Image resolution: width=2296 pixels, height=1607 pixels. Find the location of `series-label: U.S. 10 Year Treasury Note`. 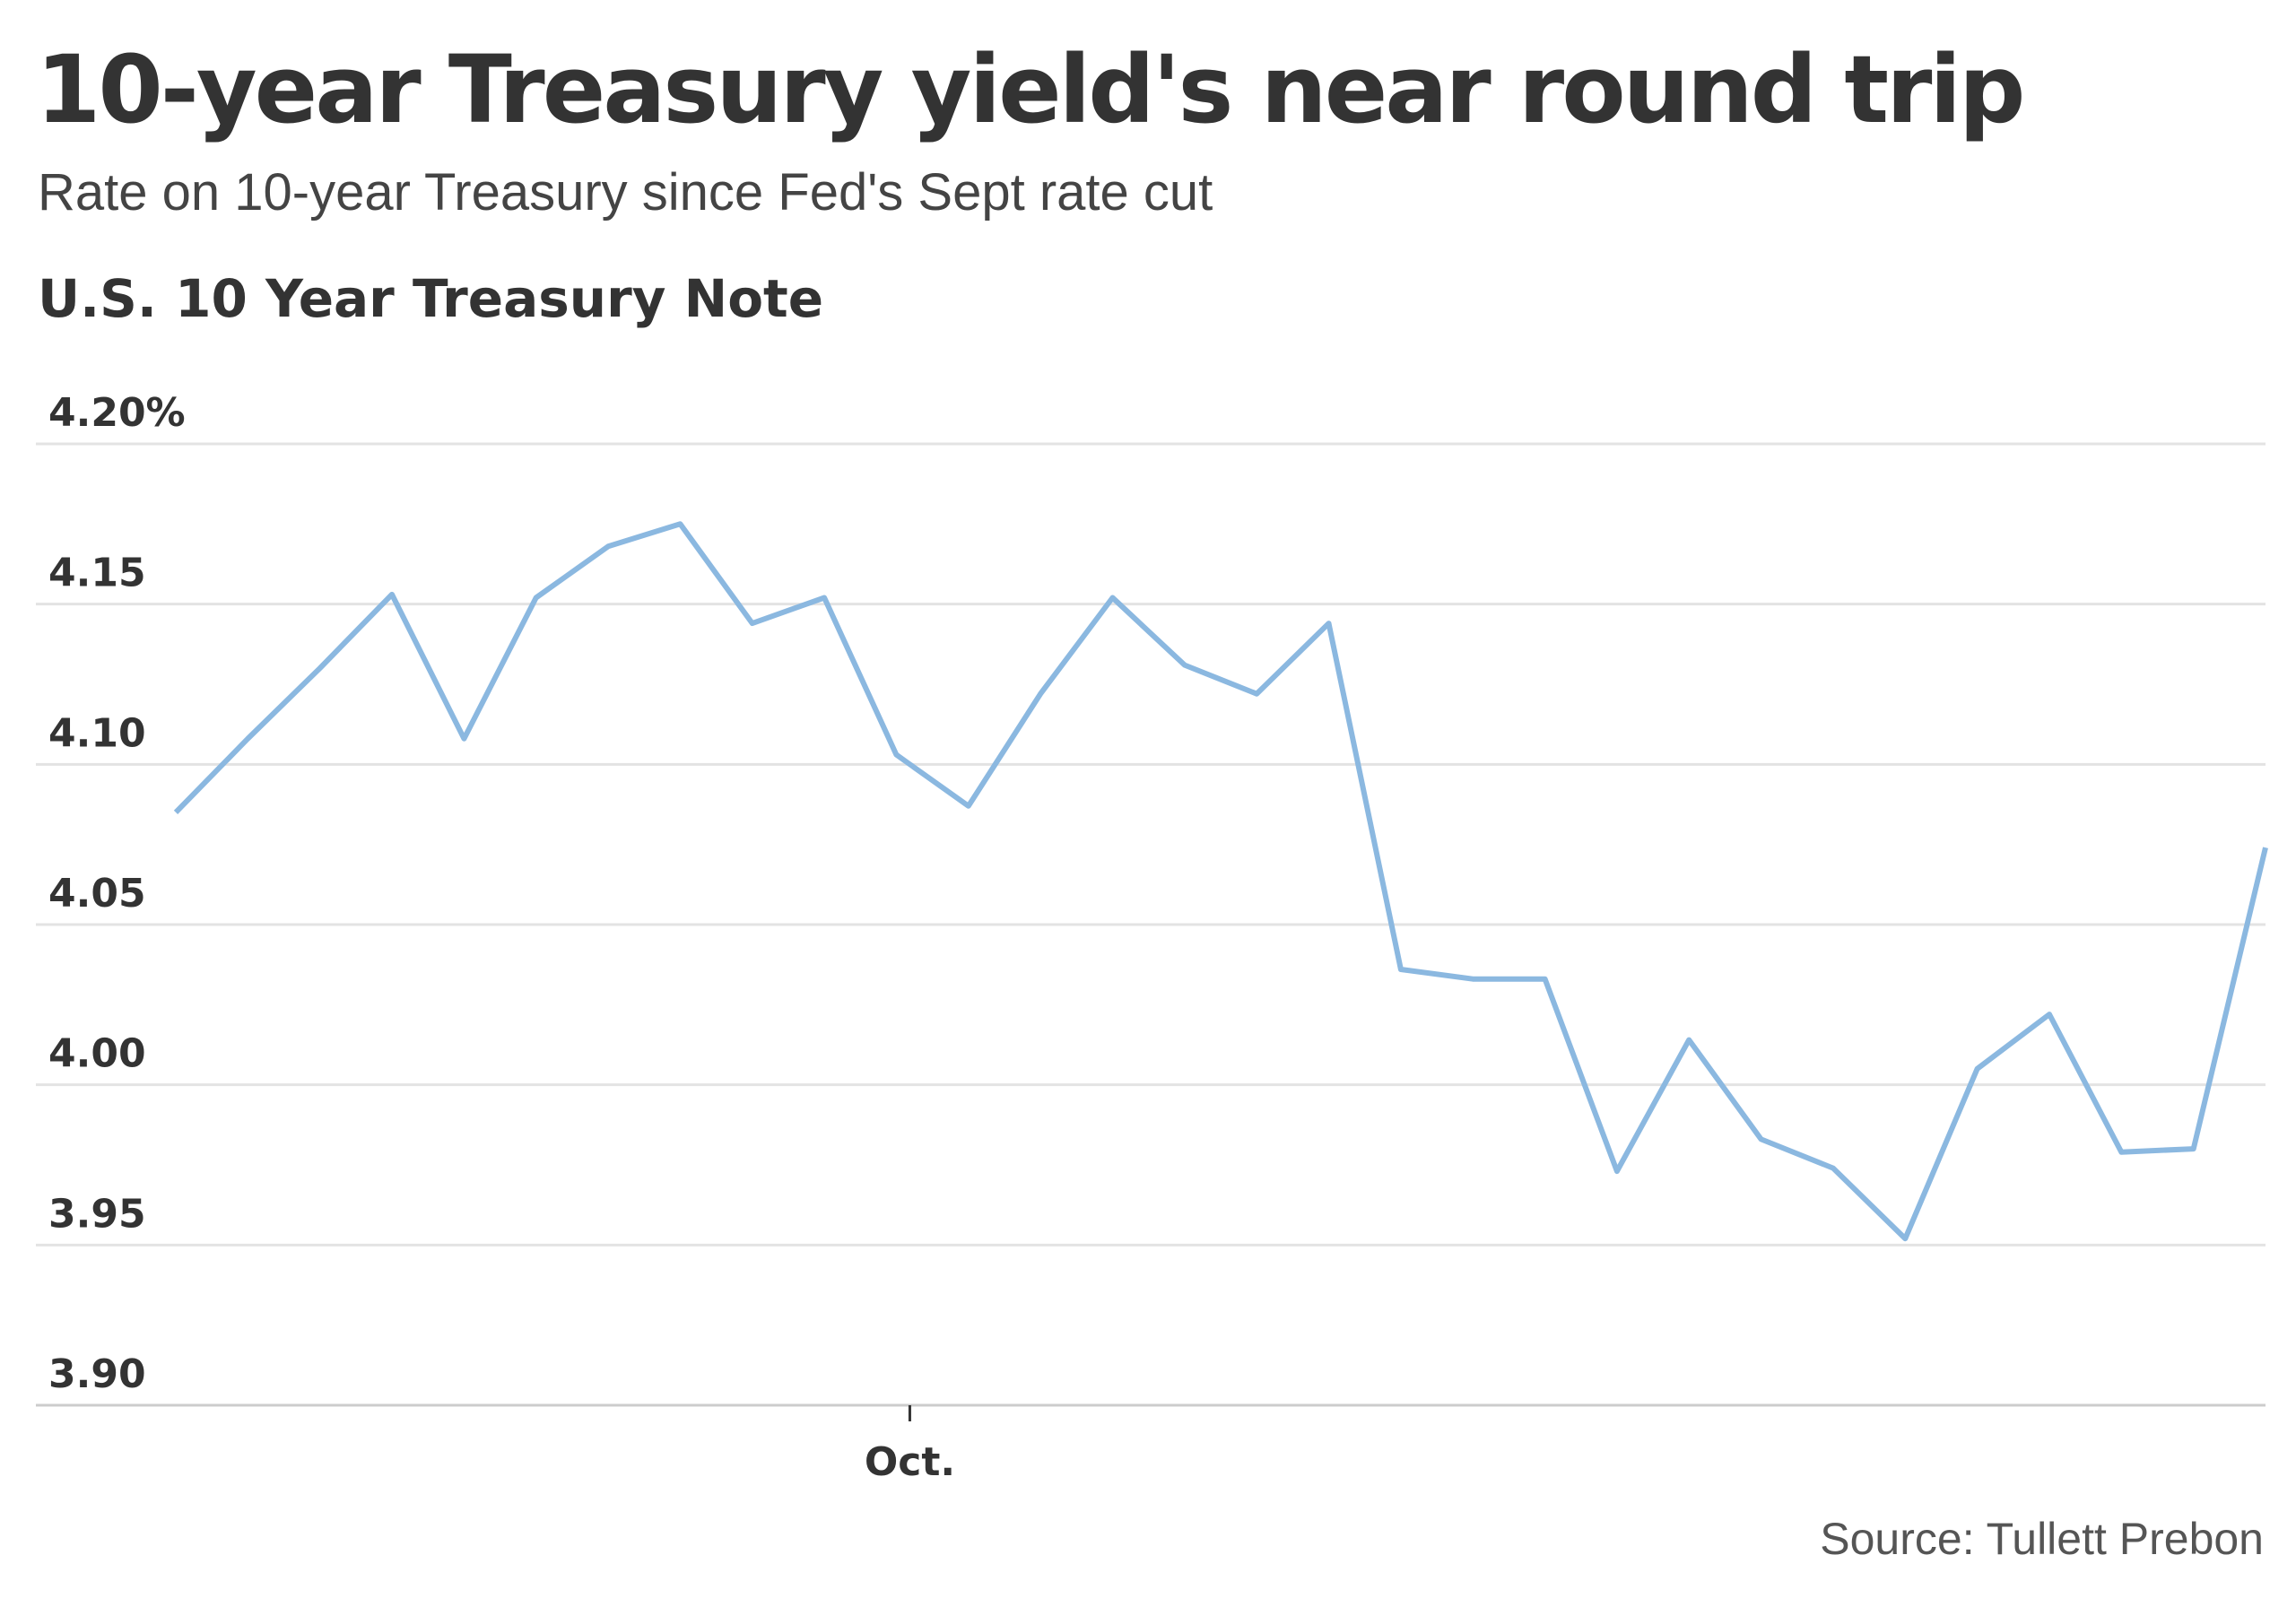

series-label: U.S. 10 Year Treasury Note is located at coordinates (431, 299).